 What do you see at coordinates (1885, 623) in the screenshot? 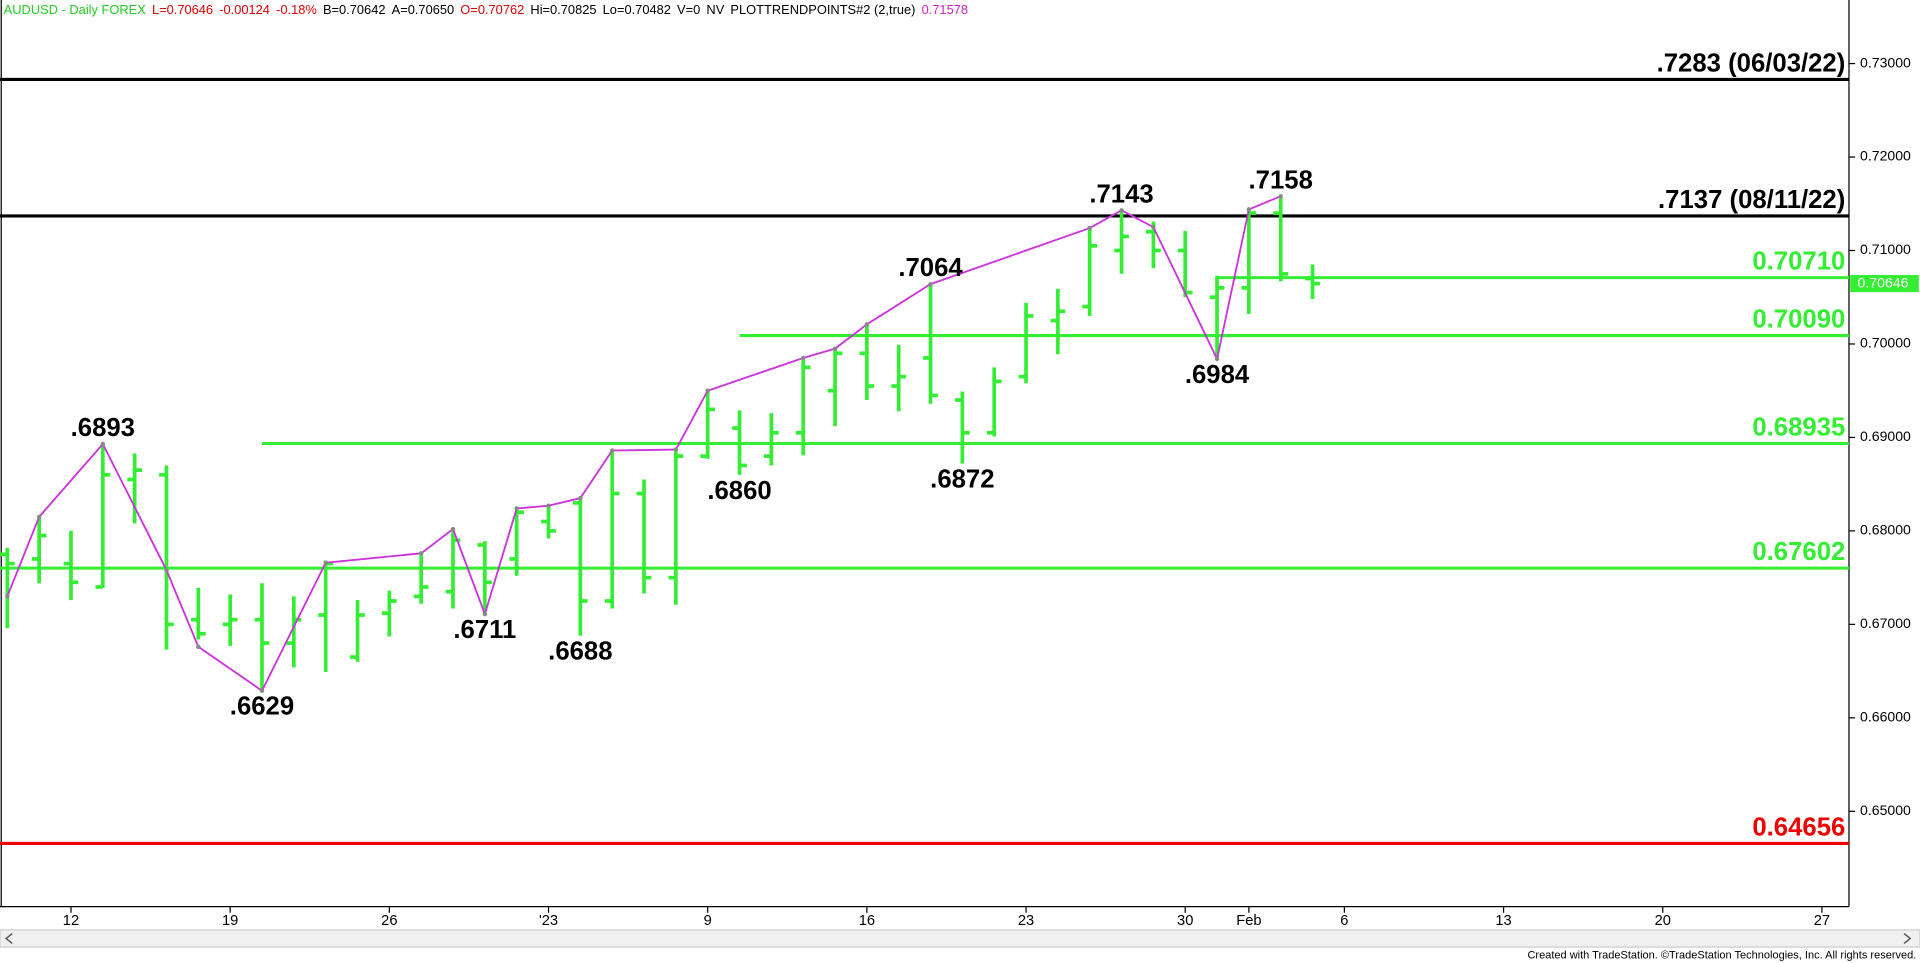
I see `y-tick-label: 0.67000` at bounding box center [1885, 623].